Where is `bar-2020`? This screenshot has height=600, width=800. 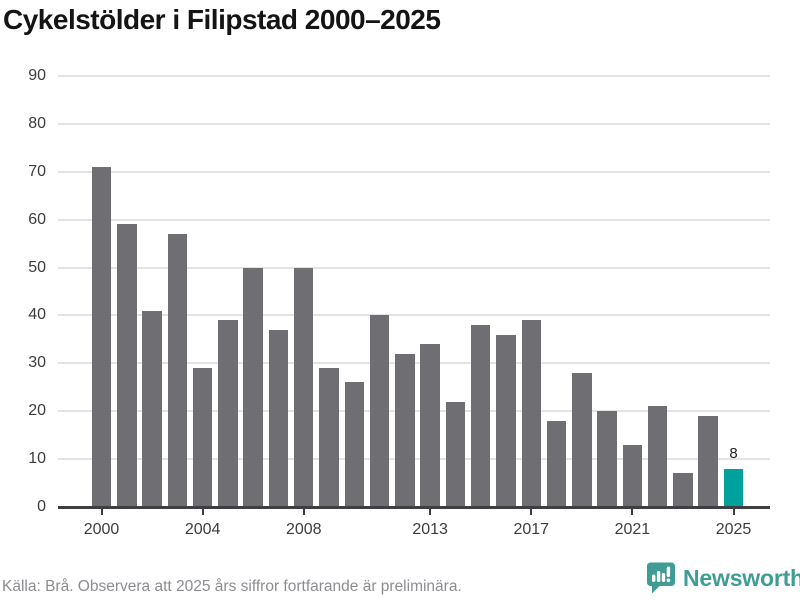
bar-2020 is located at coordinates (607, 459).